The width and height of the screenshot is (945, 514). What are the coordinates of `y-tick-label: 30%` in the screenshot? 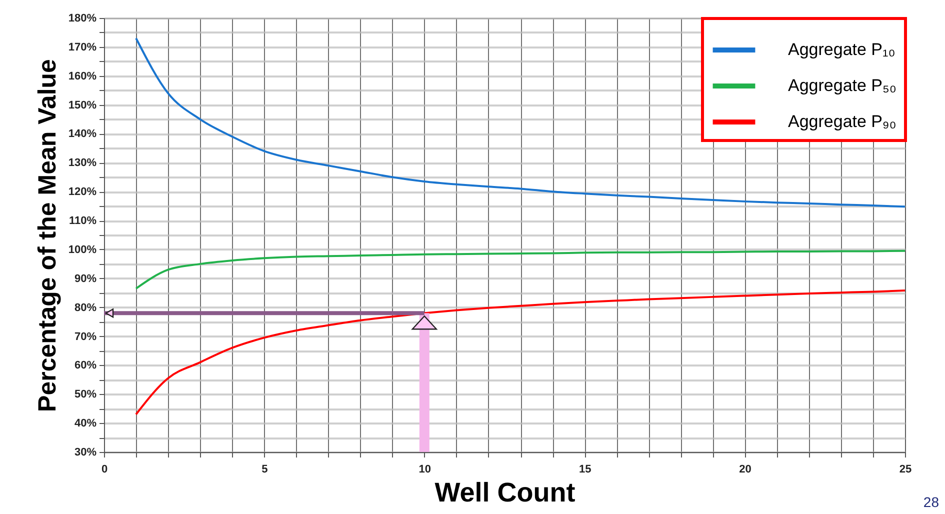 It's located at (85, 452).